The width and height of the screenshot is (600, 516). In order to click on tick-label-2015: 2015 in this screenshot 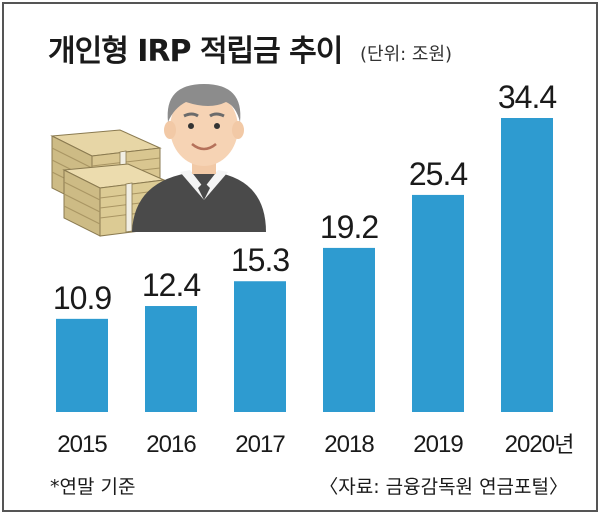, I will do `click(82, 444)`.